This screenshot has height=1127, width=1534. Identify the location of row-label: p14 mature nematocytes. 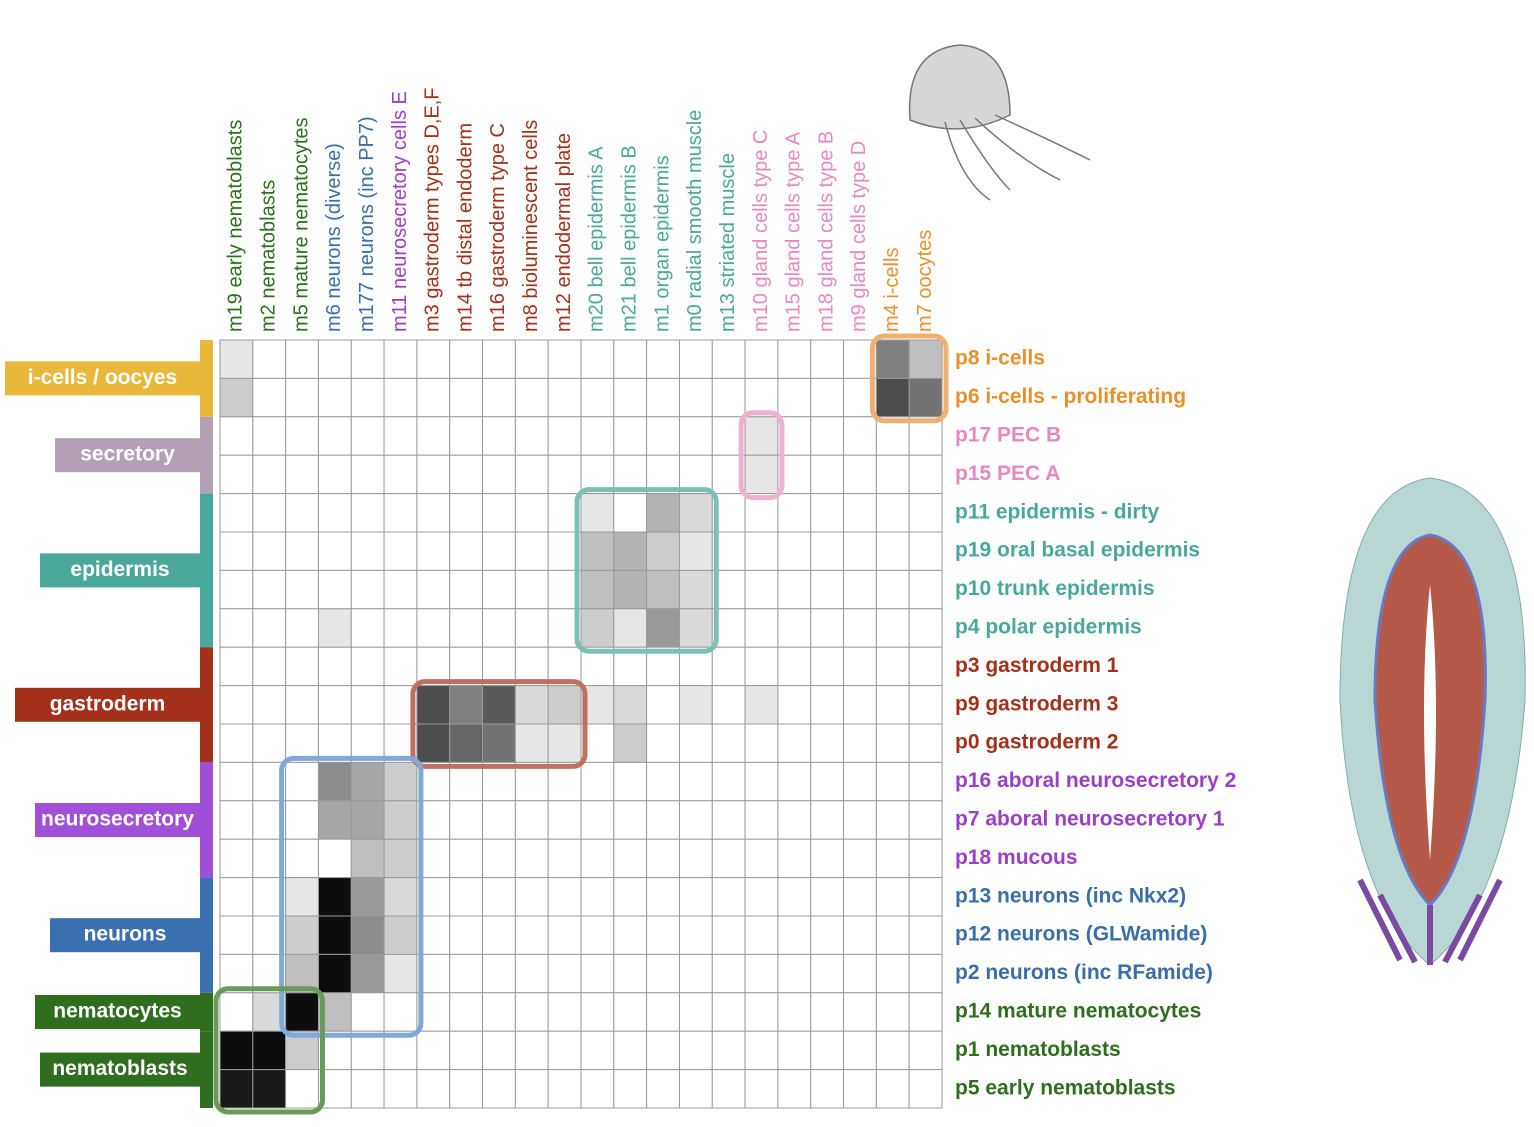
(1078, 1011).